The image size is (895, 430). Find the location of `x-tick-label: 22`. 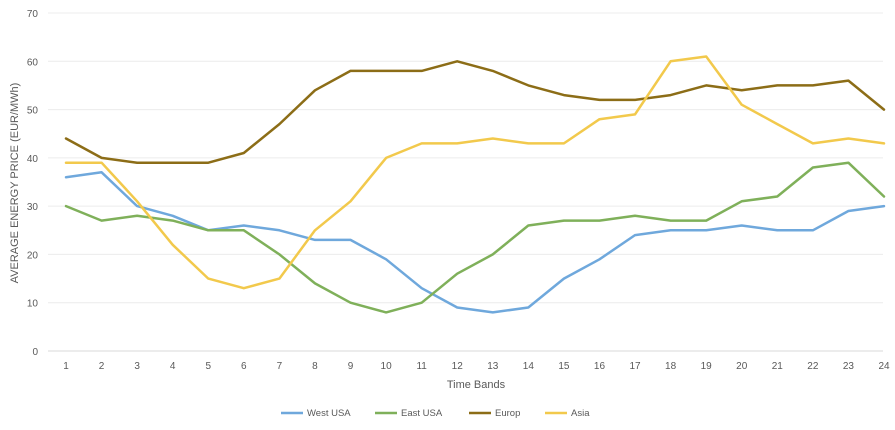

x-tick-label: 22 is located at coordinates (813, 366).